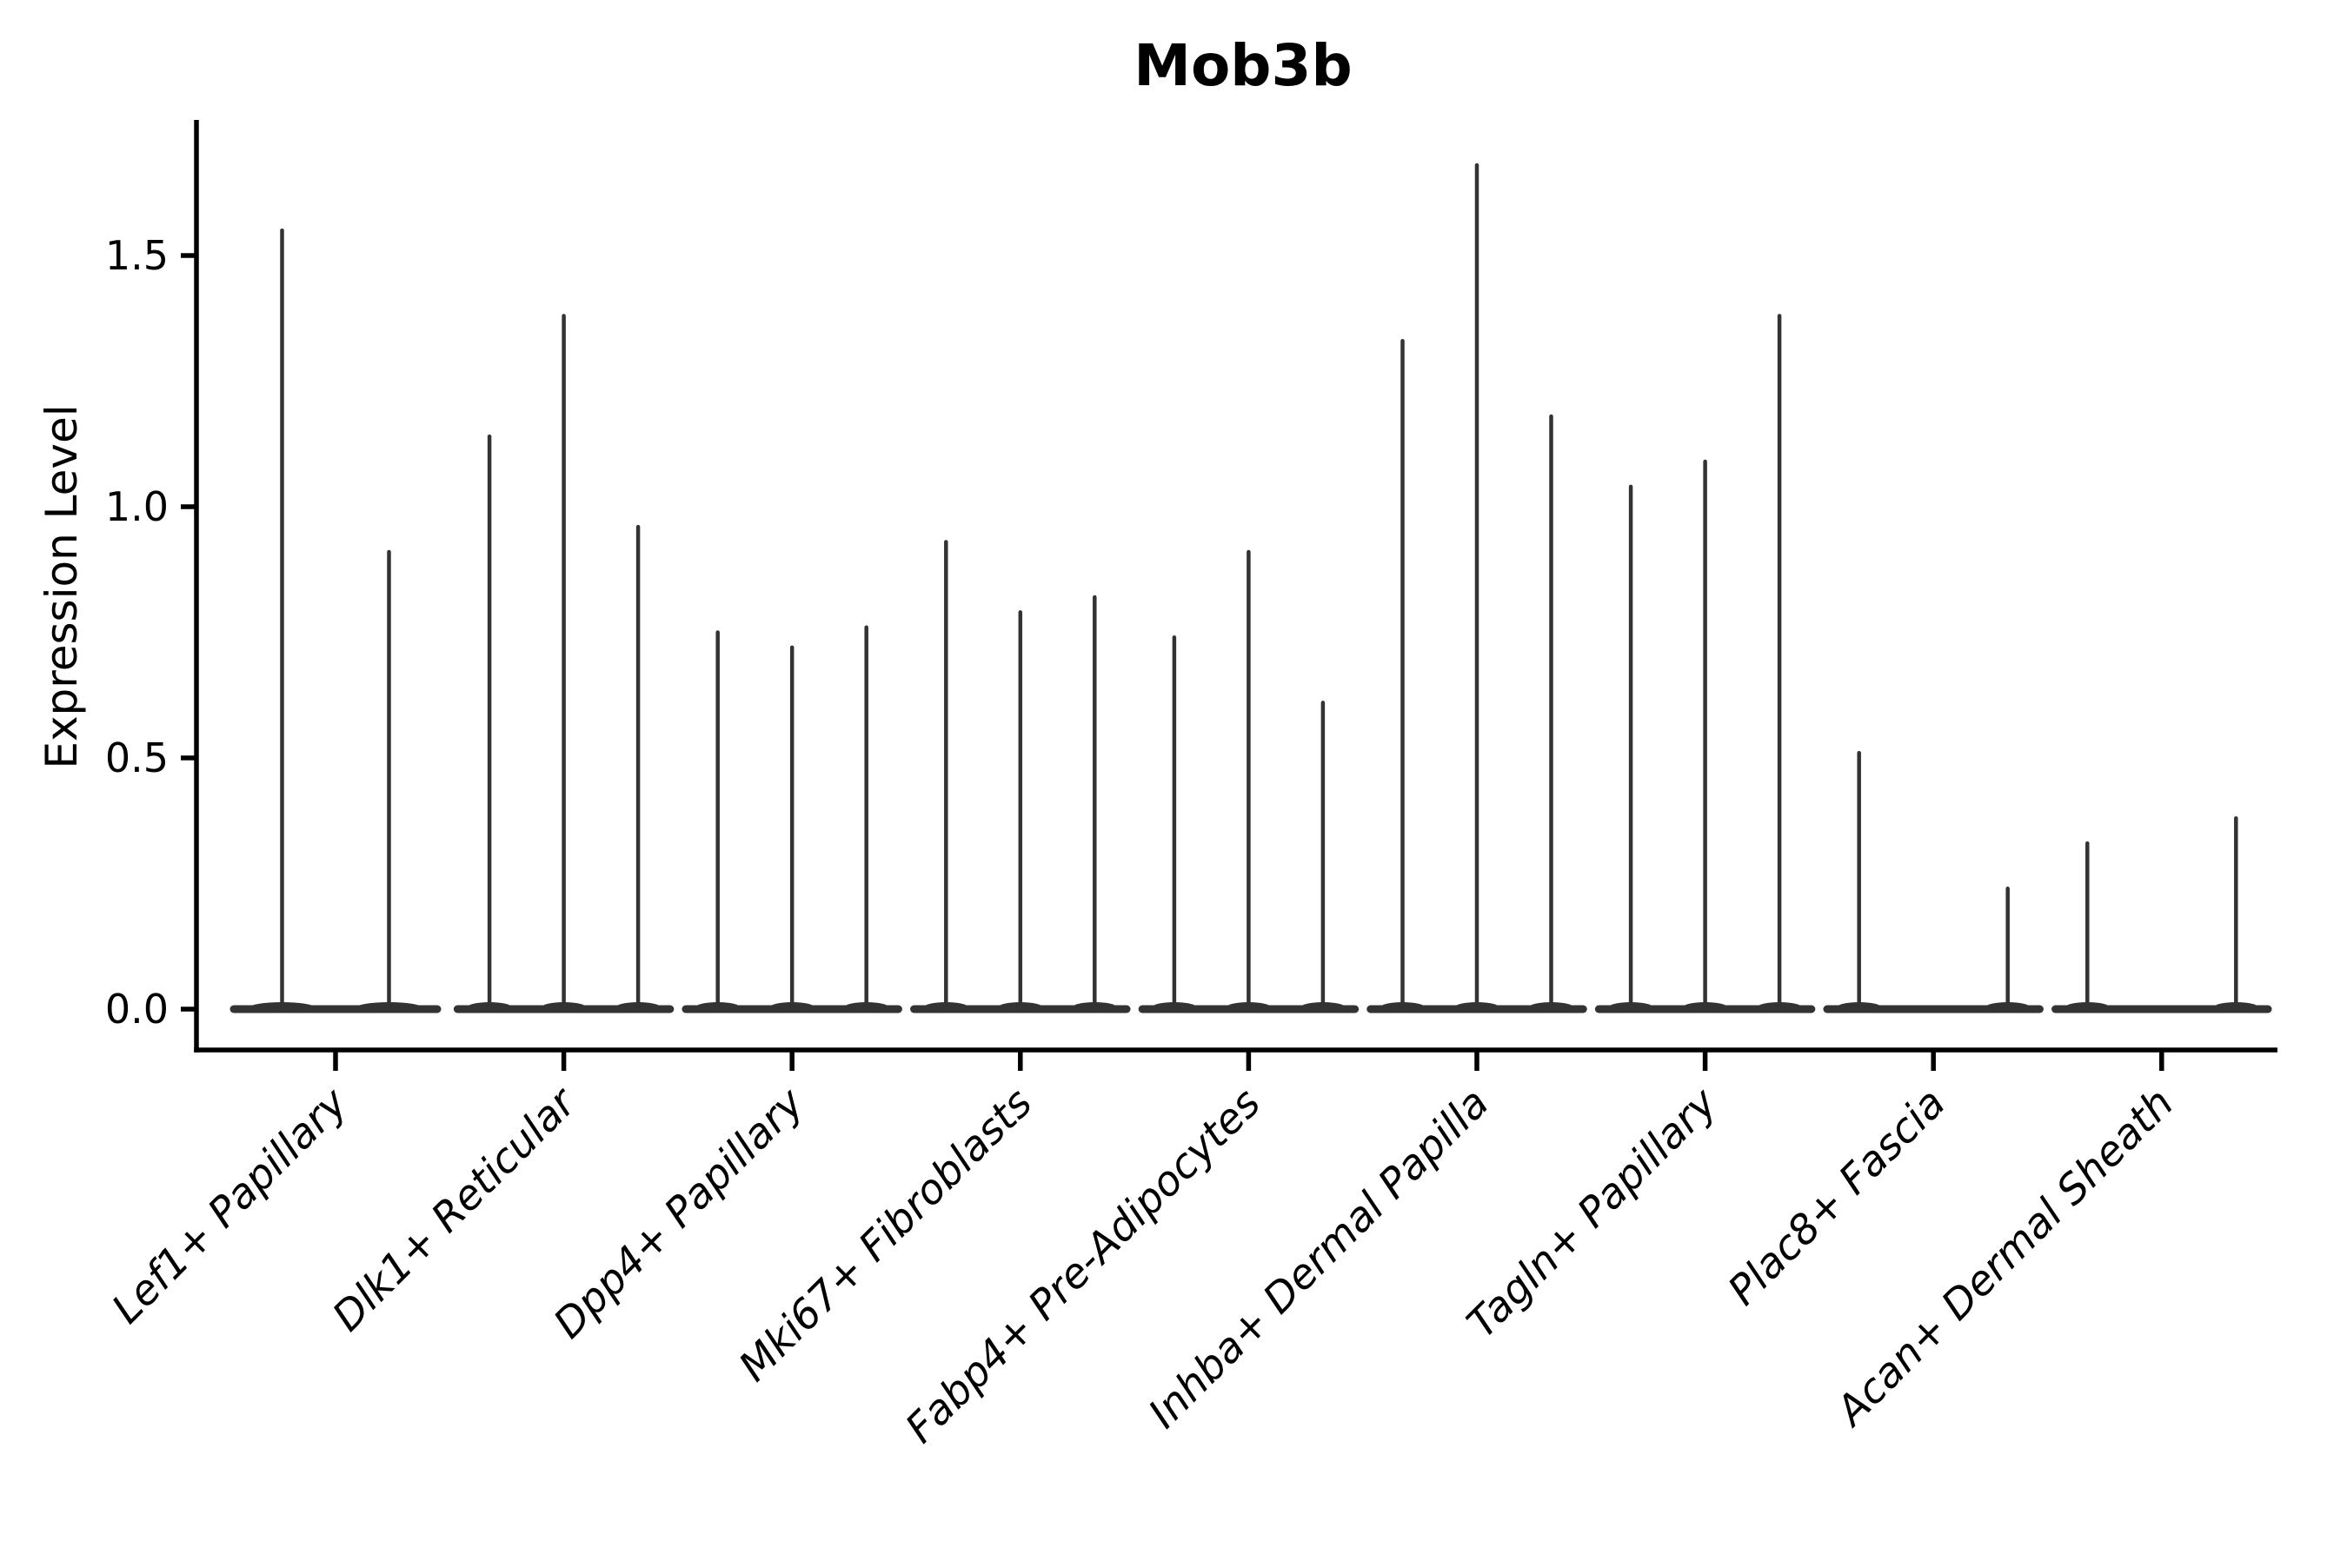  I want to click on x-tick-label: Lef1+ Papillary, so click(230, 1206).